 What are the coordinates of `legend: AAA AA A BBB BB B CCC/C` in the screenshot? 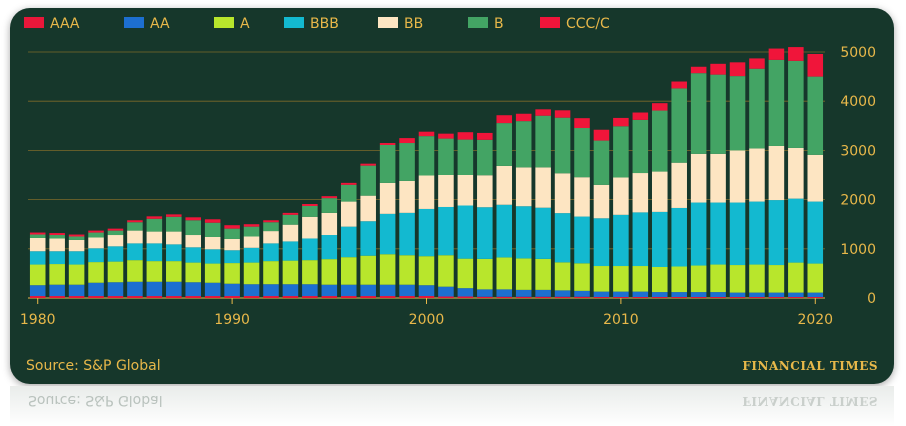 It's located at (317, 24).